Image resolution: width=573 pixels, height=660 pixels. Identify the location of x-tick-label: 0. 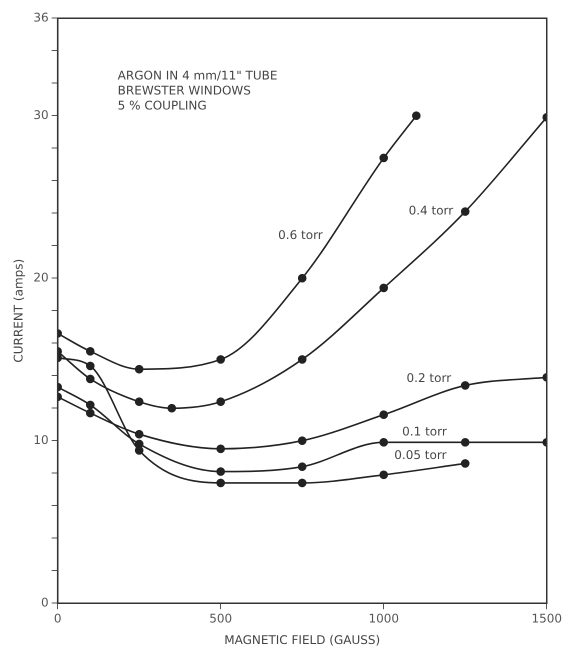
(58, 619).